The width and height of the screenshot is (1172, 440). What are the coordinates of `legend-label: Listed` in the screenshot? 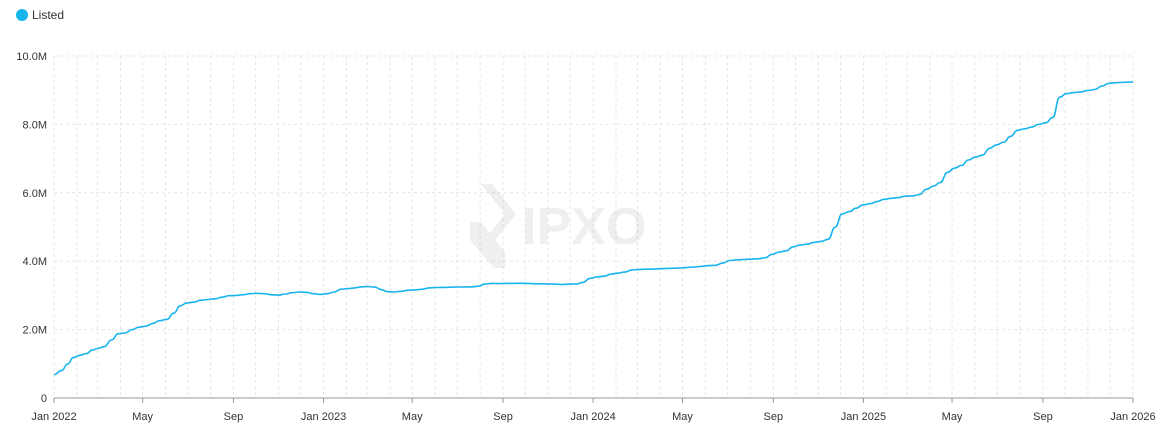 It's located at (48, 15).